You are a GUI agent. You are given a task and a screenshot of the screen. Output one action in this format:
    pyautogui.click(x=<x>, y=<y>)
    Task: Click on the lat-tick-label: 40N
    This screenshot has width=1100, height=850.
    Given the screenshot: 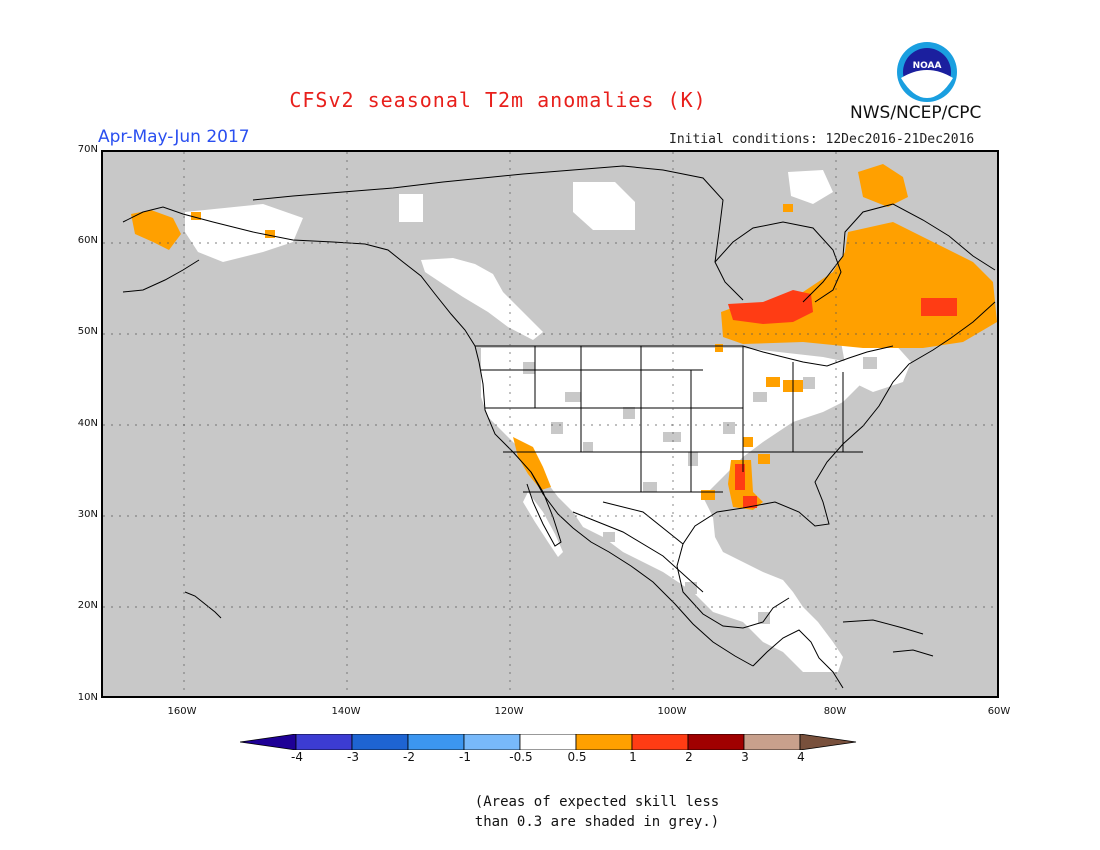 What is the action you would take?
    pyautogui.click(x=87, y=423)
    